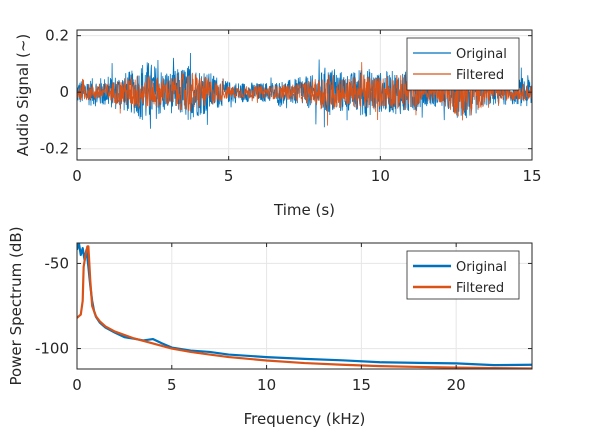 The width and height of the screenshot is (589, 441). What do you see at coordinates (305, 419) in the screenshot?
I see `x-axis-label: Frequency (kHz)` at bounding box center [305, 419].